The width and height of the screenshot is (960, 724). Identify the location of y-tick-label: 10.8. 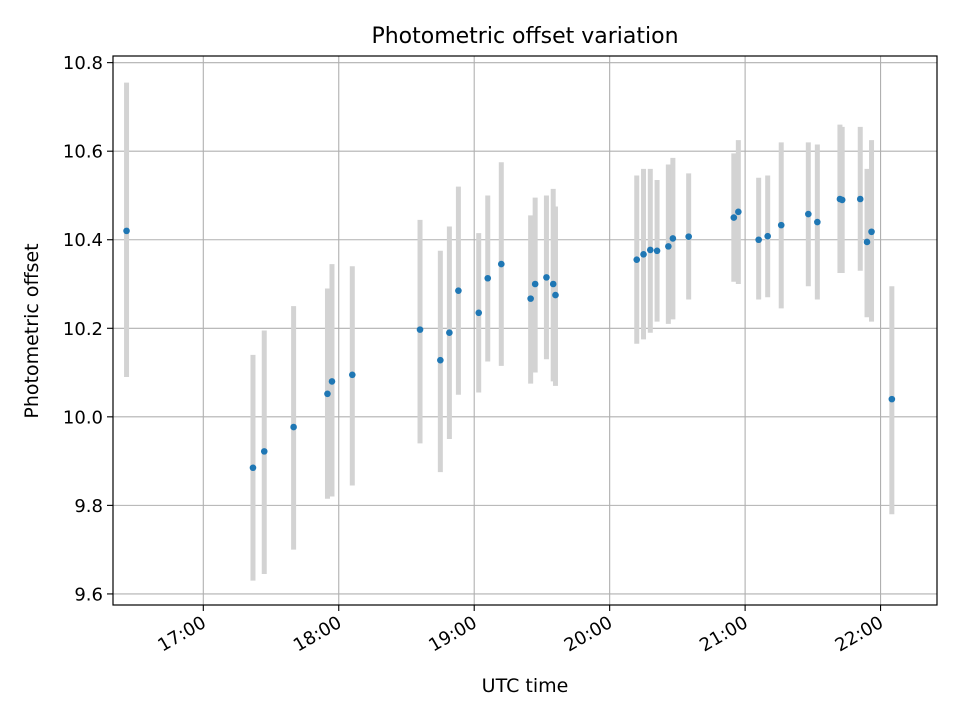
(83, 63).